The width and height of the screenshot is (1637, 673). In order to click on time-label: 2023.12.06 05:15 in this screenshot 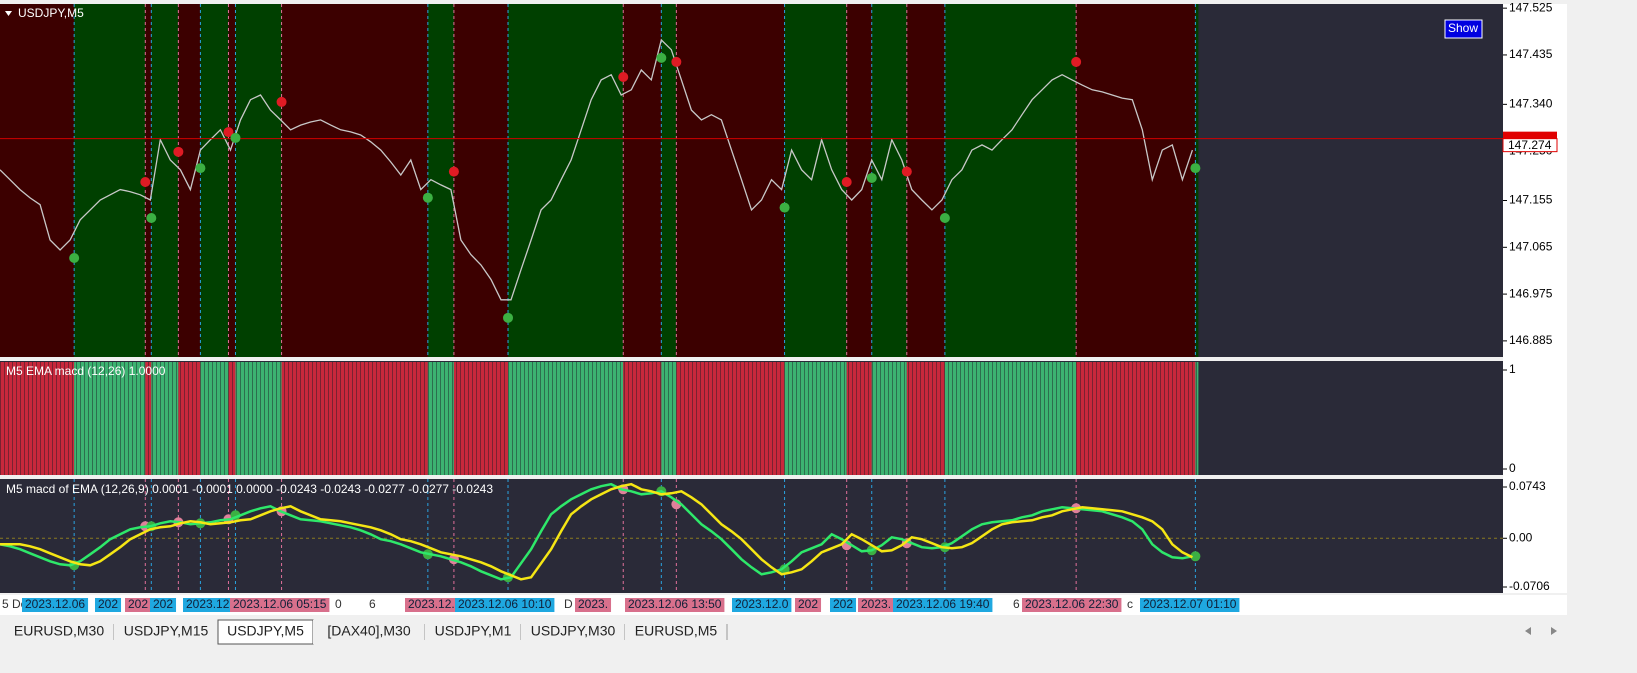, I will do `click(280, 604)`.